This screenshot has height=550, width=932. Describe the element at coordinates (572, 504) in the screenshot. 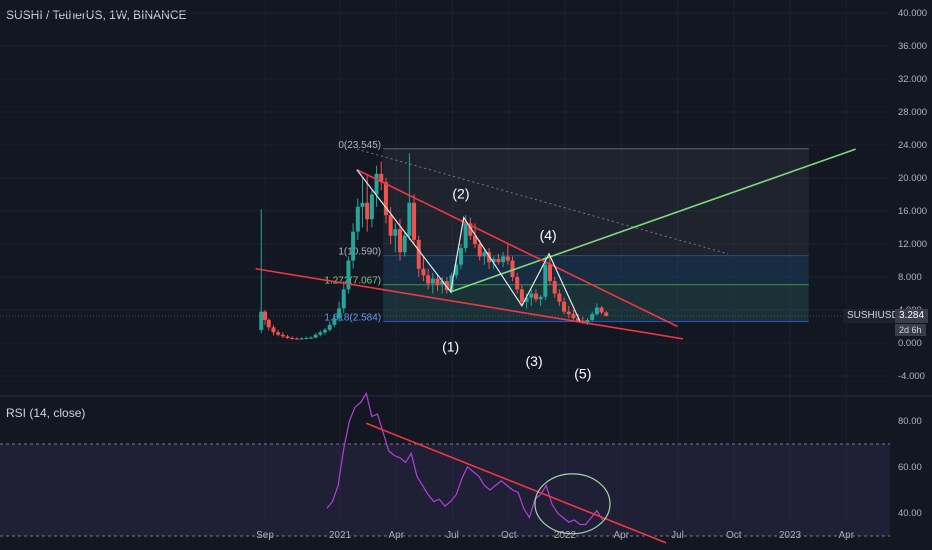

I see `rsi-highlight-ellipse` at that location.